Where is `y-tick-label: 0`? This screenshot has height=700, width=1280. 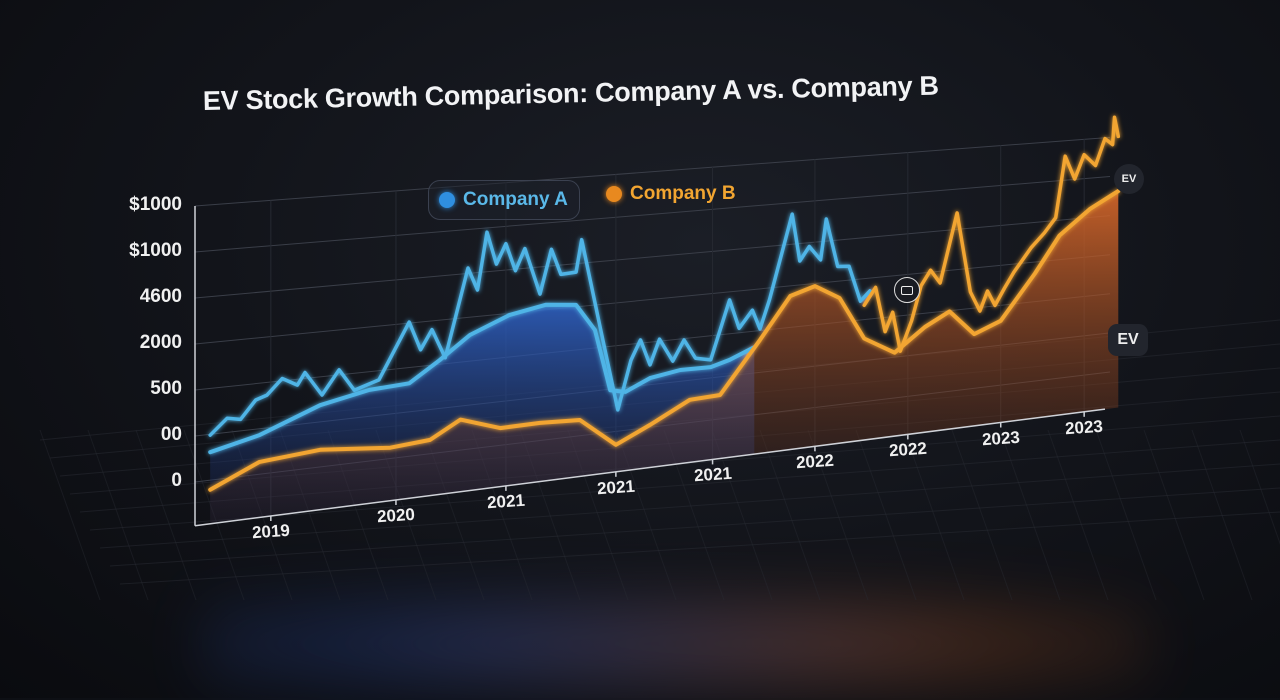
y-tick-label: 0 is located at coordinates (176, 480).